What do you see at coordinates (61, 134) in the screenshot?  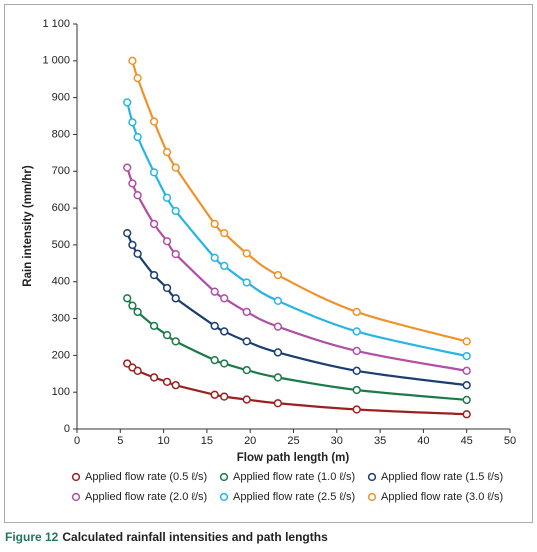 I see `y-tick-label: 800` at bounding box center [61, 134].